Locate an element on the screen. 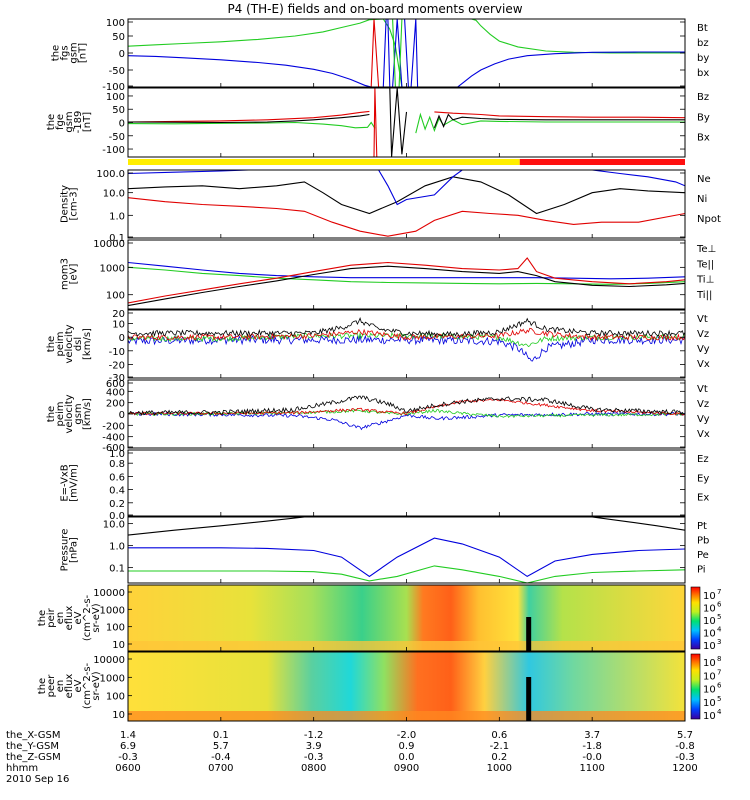 This screenshot has width=750, height=800. x-axis-value: 0900 is located at coordinates (406, 768).